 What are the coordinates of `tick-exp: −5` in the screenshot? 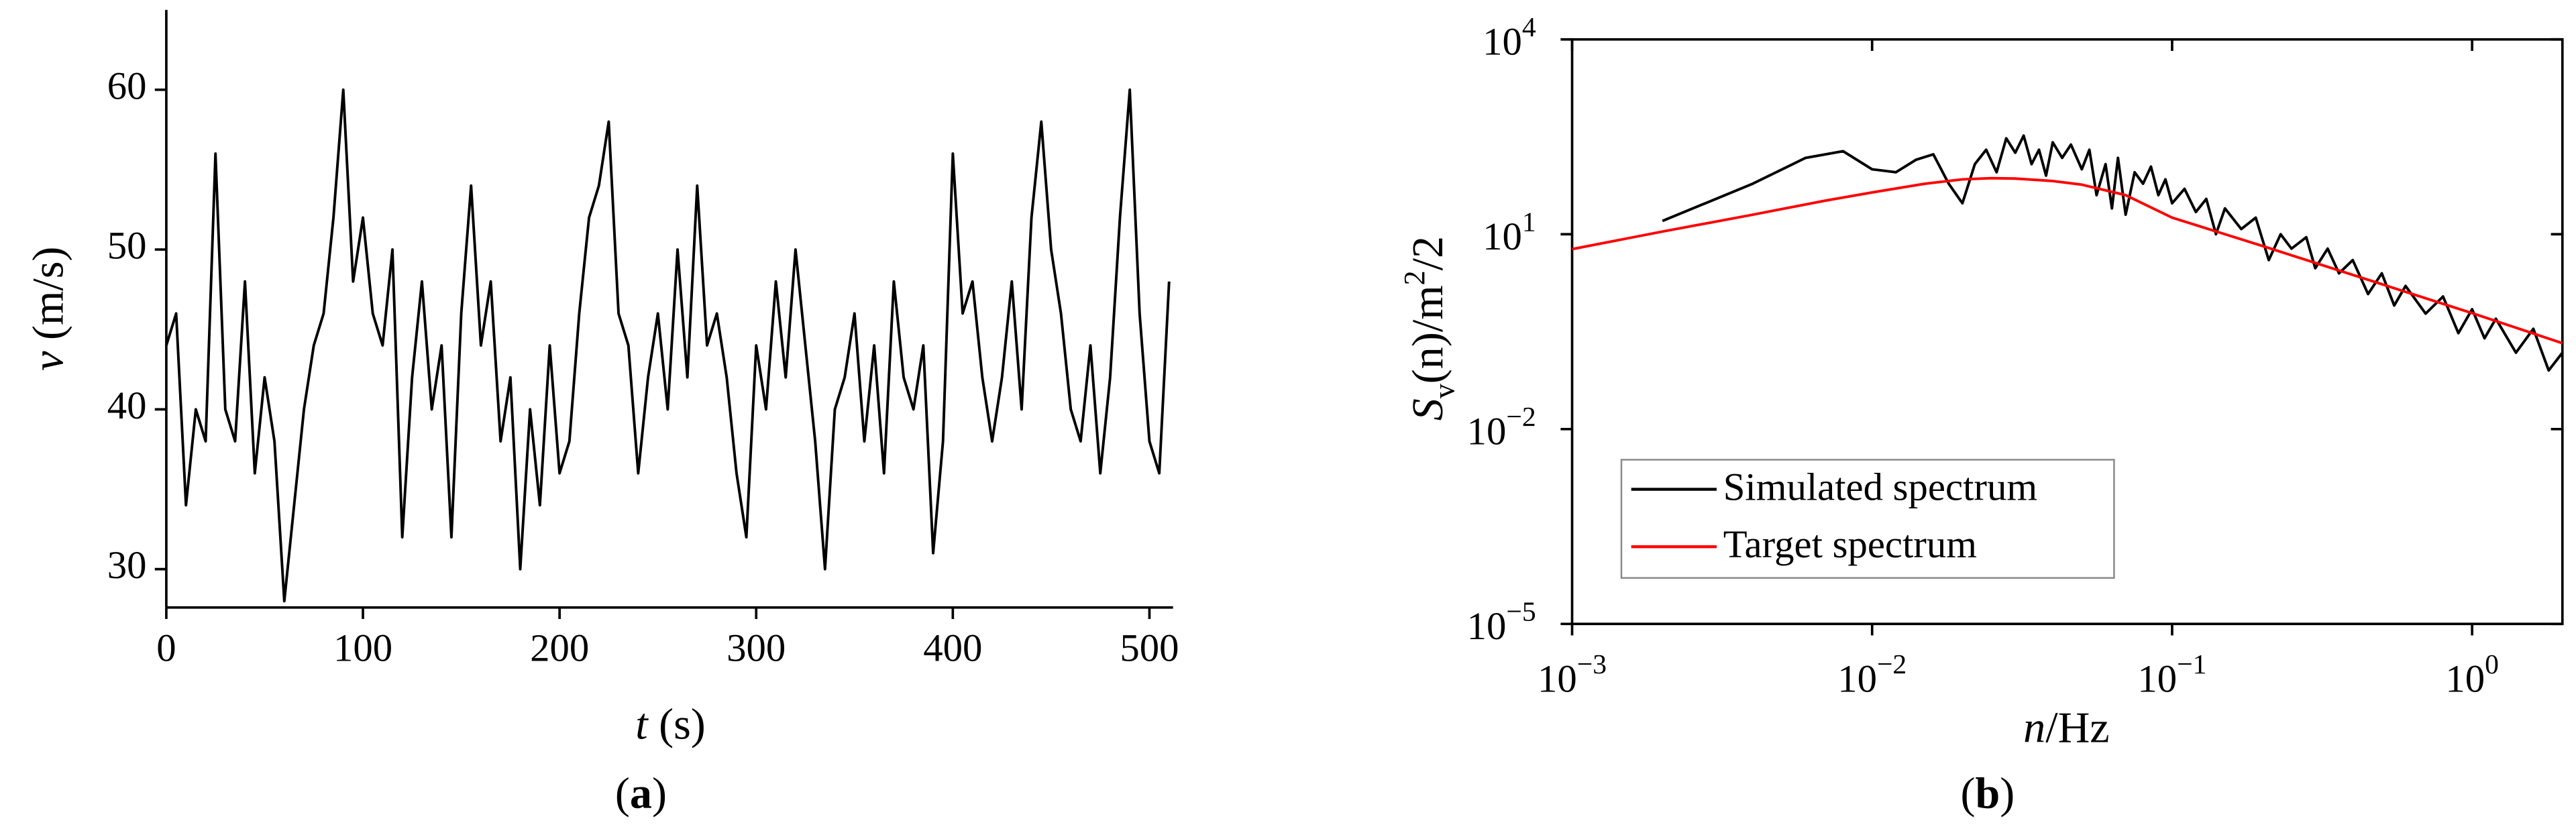 It's located at (1521, 611).